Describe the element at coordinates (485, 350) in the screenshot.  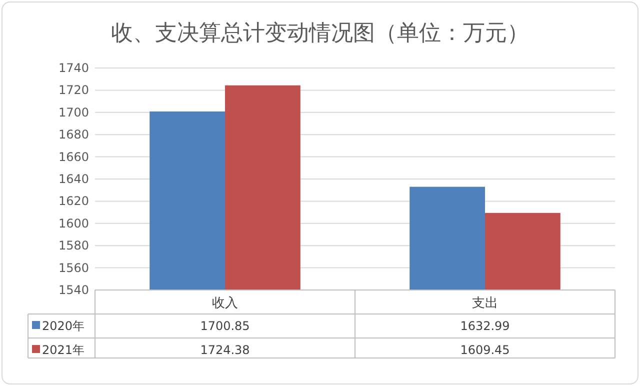
I see `data-label: 1609.45` at that location.